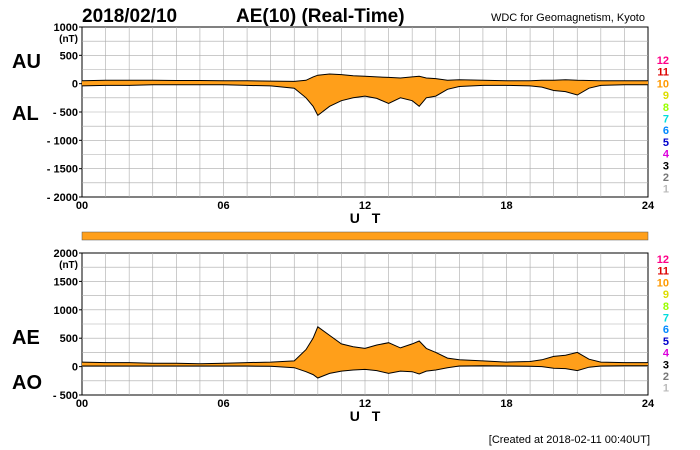 The image size is (700, 450). I want to click on y-tick-label: - 1000, so click(62, 141).